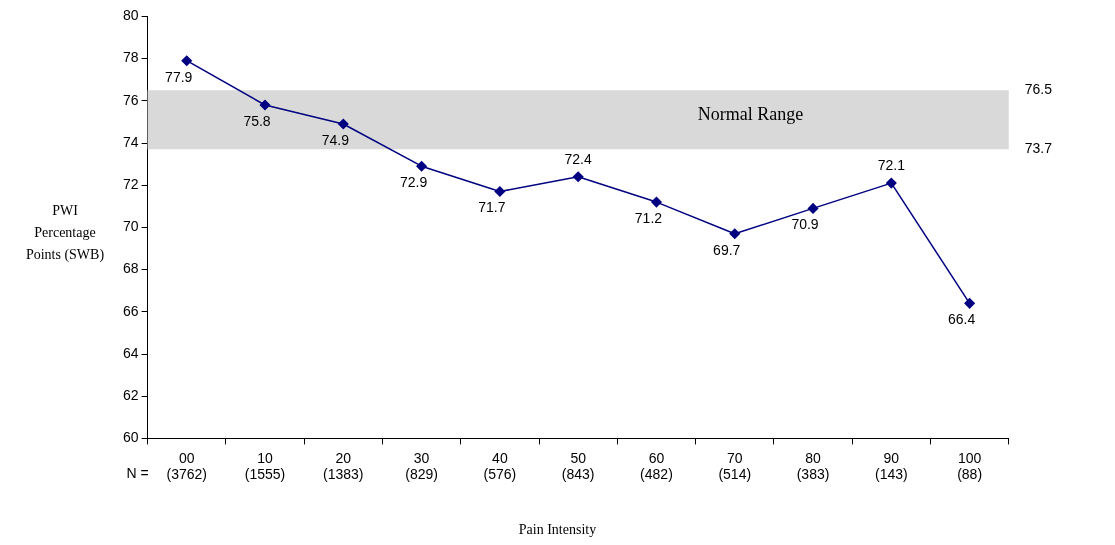  I want to click on x-tick-label: 50 (843), so click(578, 466).